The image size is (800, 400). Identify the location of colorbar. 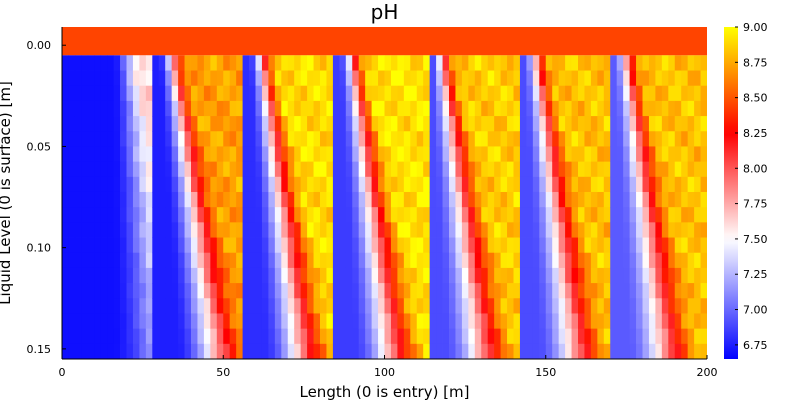
(731, 193).